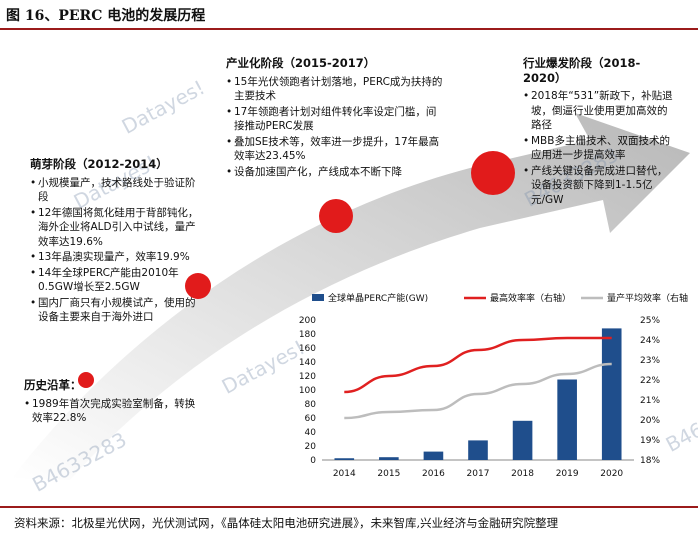  I want to click on x-tick-label: 2019, so click(567, 474).